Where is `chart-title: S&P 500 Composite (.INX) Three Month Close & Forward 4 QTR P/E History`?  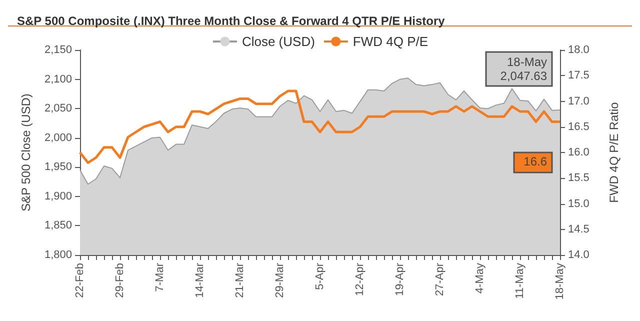
chart-title: S&P 500 Composite (.INX) Three Month Close & Forward 4 QTR P/E History is located at coordinates (231, 21).